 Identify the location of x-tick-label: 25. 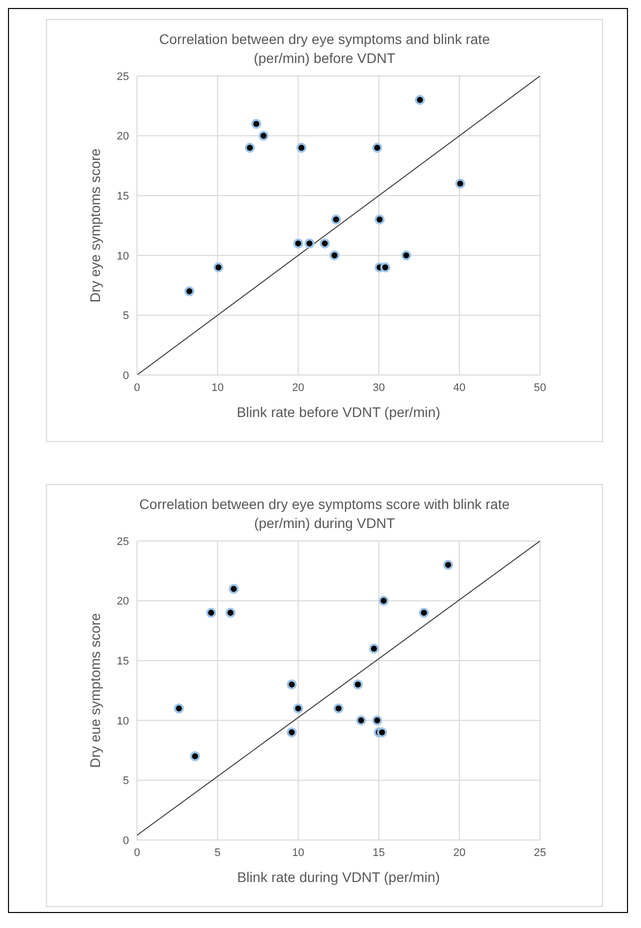
(540, 852).